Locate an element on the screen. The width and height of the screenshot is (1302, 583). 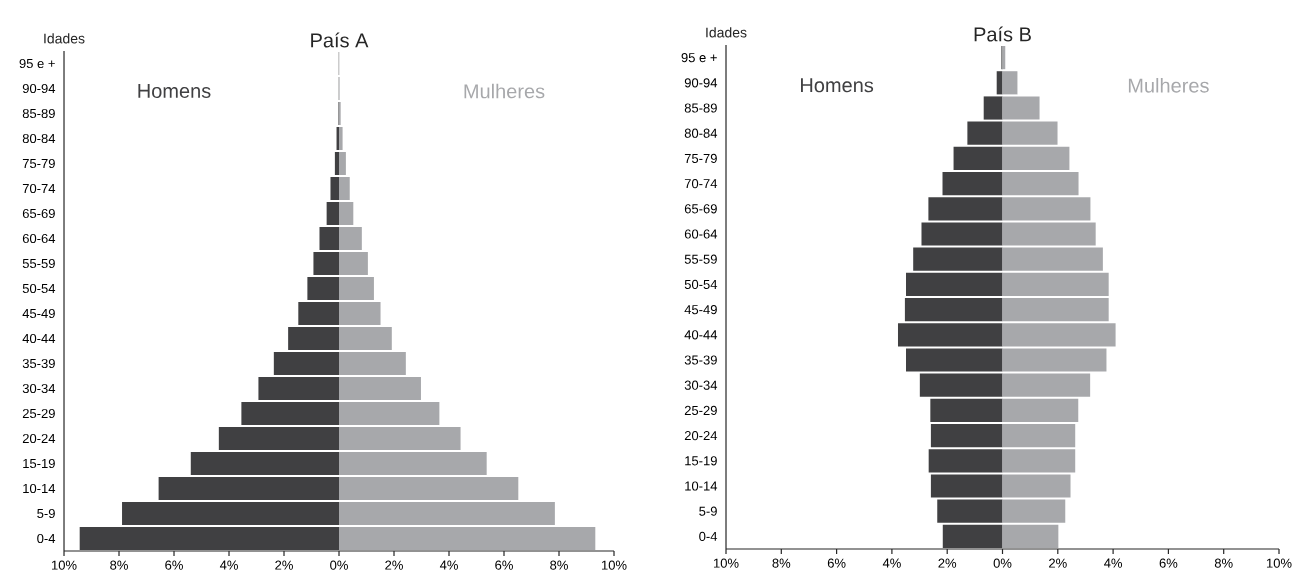
y-tick-label: 90-94 is located at coordinates (39, 88).